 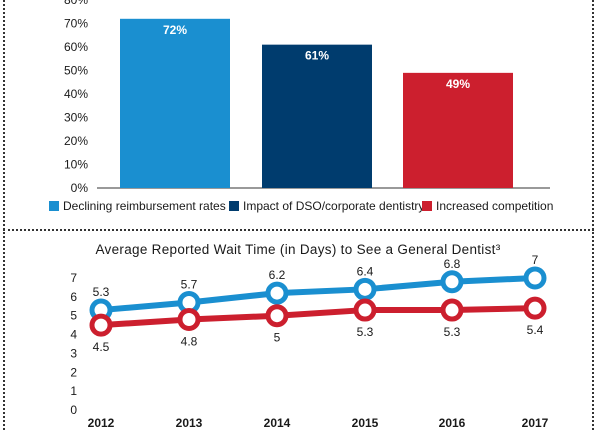 What do you see at coordinates (80, 188) in the screenshot?
I see `bar-y-tick-label: 0%` at bounding box center [80, 188].